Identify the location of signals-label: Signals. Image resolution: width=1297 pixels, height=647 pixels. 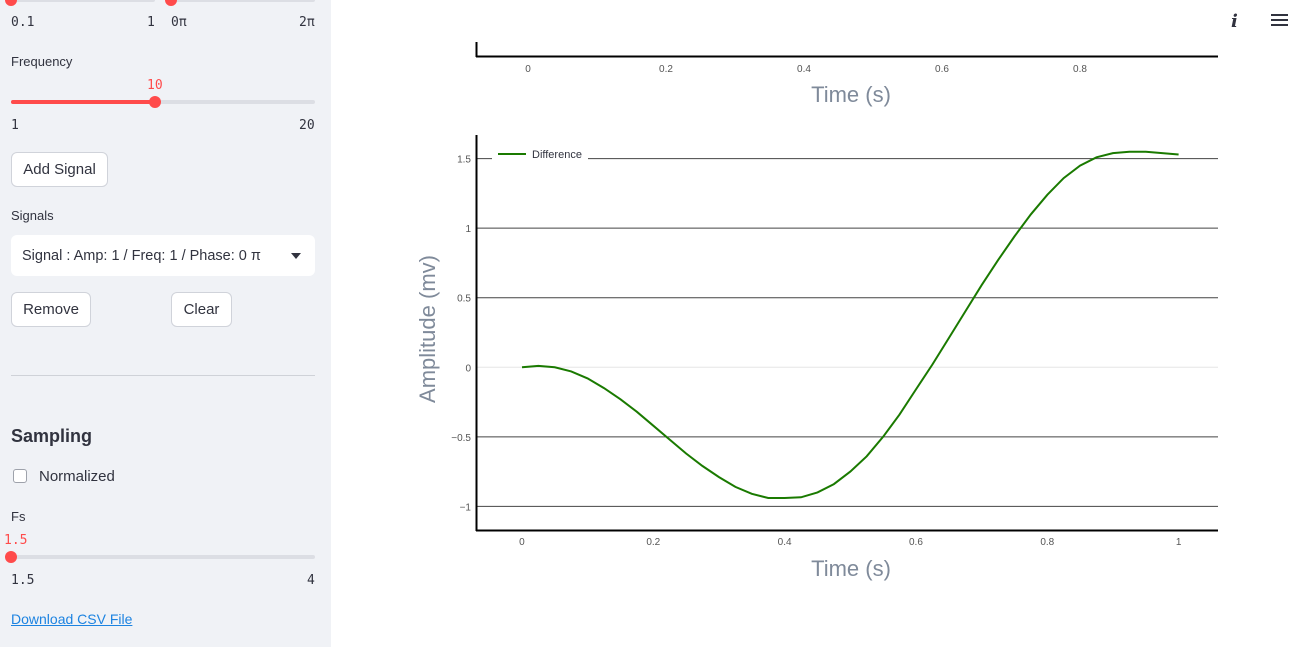
(32, 215).